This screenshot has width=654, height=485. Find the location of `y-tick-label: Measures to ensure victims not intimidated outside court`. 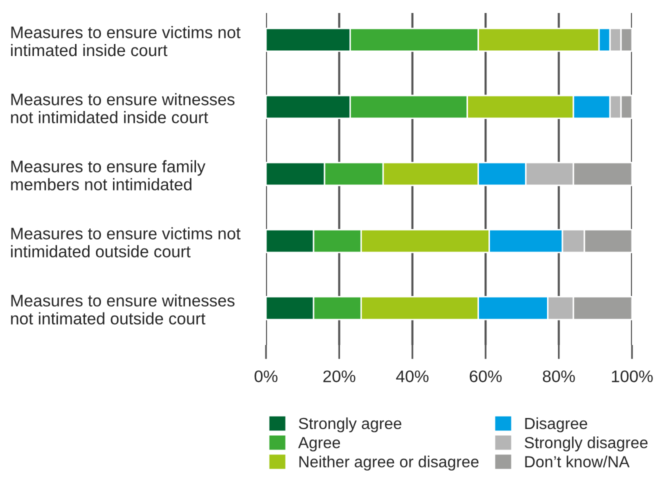

y-tick-label: Measures to ensure victims not intimidated outside court is located at coordinates (126, 242).